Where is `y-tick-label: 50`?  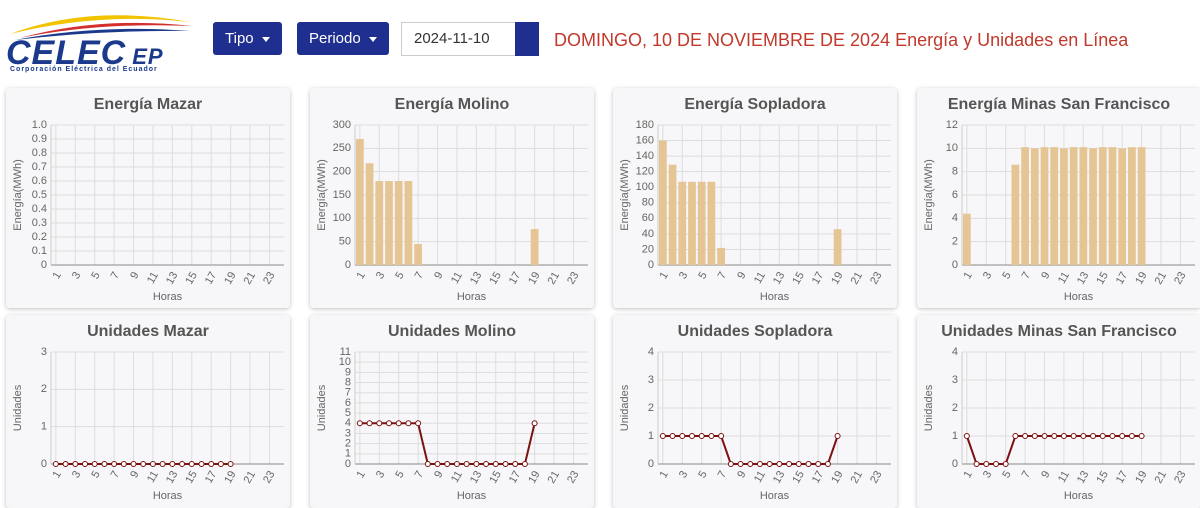
y-tick-label: 50 is located at coordinates (345, 242).